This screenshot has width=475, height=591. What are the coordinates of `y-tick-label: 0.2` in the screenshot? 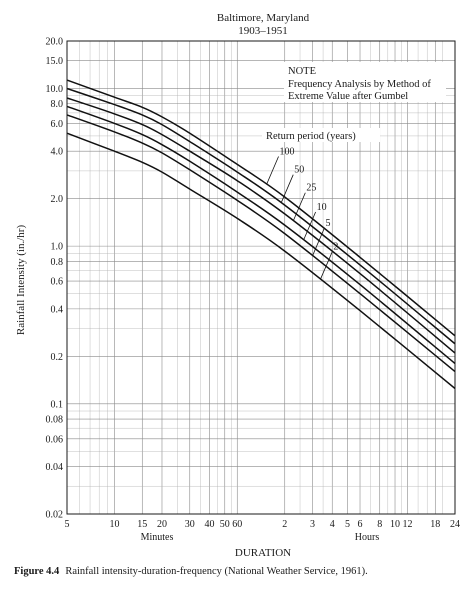 It's located at (57, 357).